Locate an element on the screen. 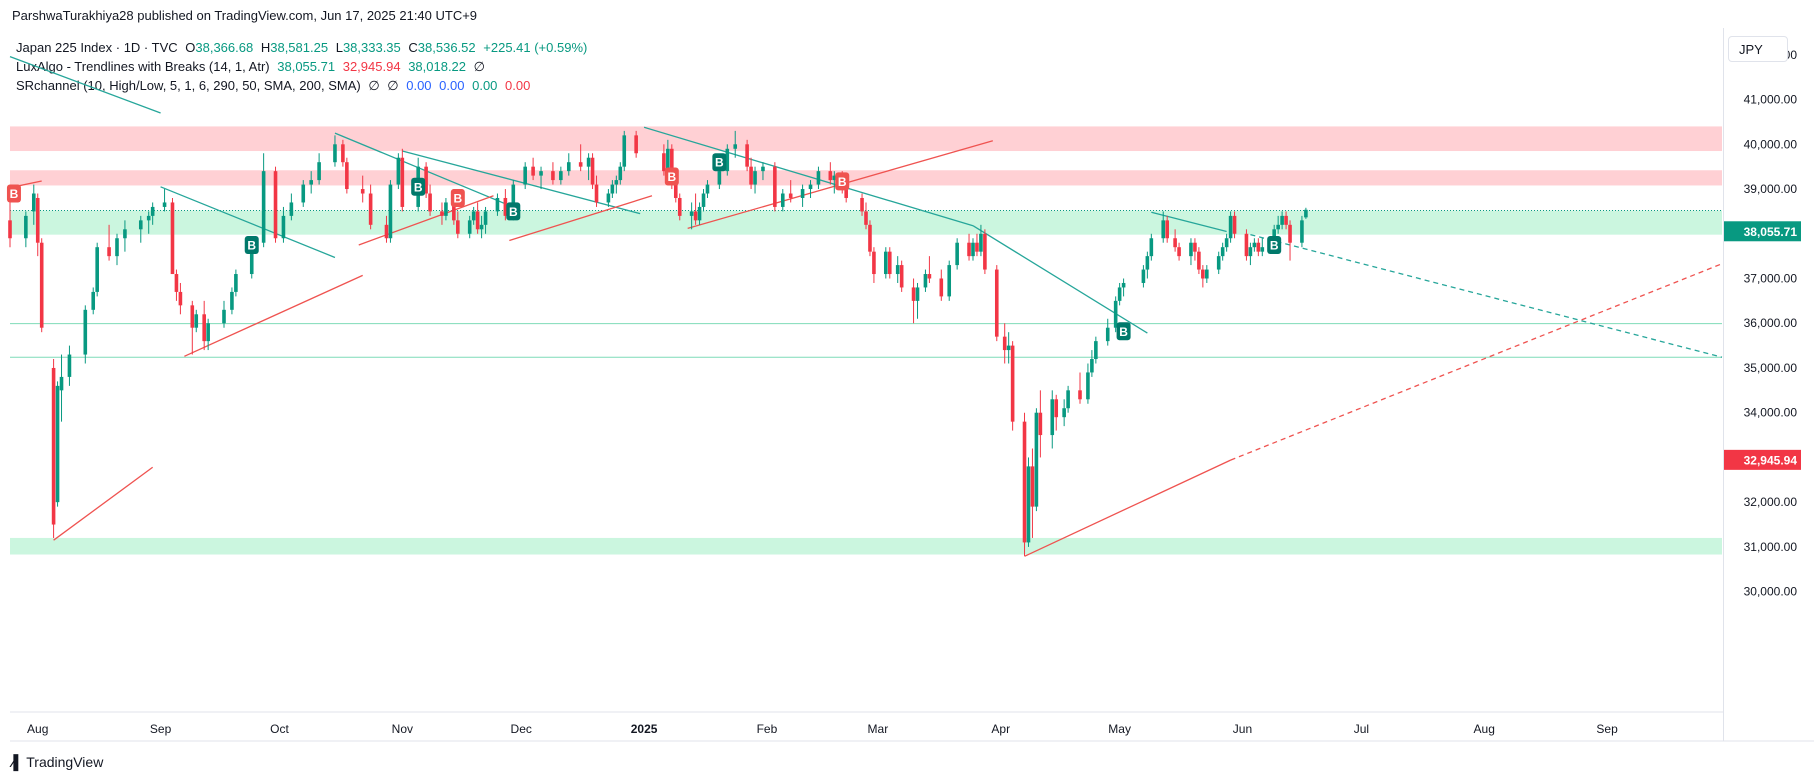 This screenshot has height=783, width=1814. ohlc-close-label: C38,536.52 is located at coordinates (441, 47).